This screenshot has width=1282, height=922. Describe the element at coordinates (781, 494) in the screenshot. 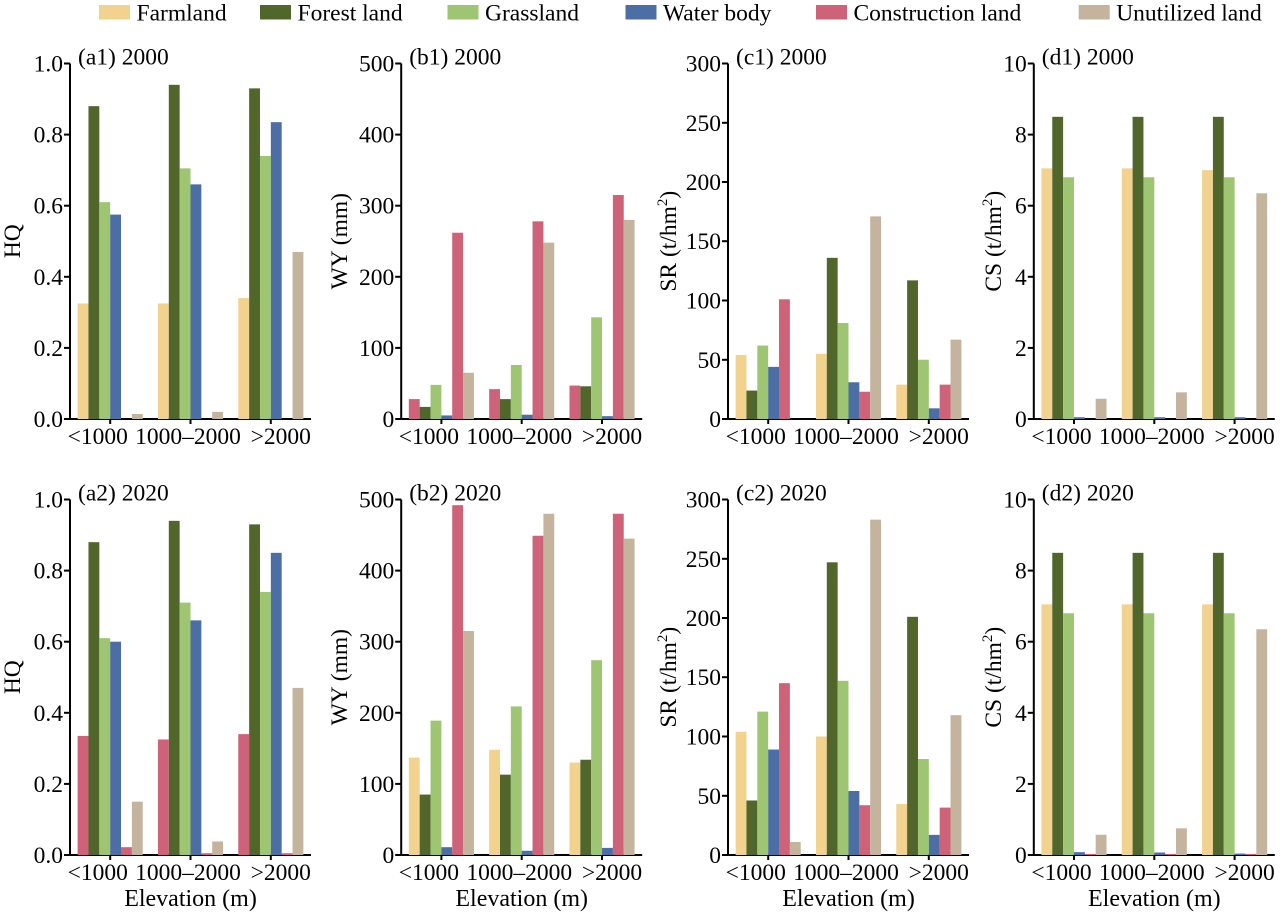

I see `svg-text: (c2) 2020` at that location.